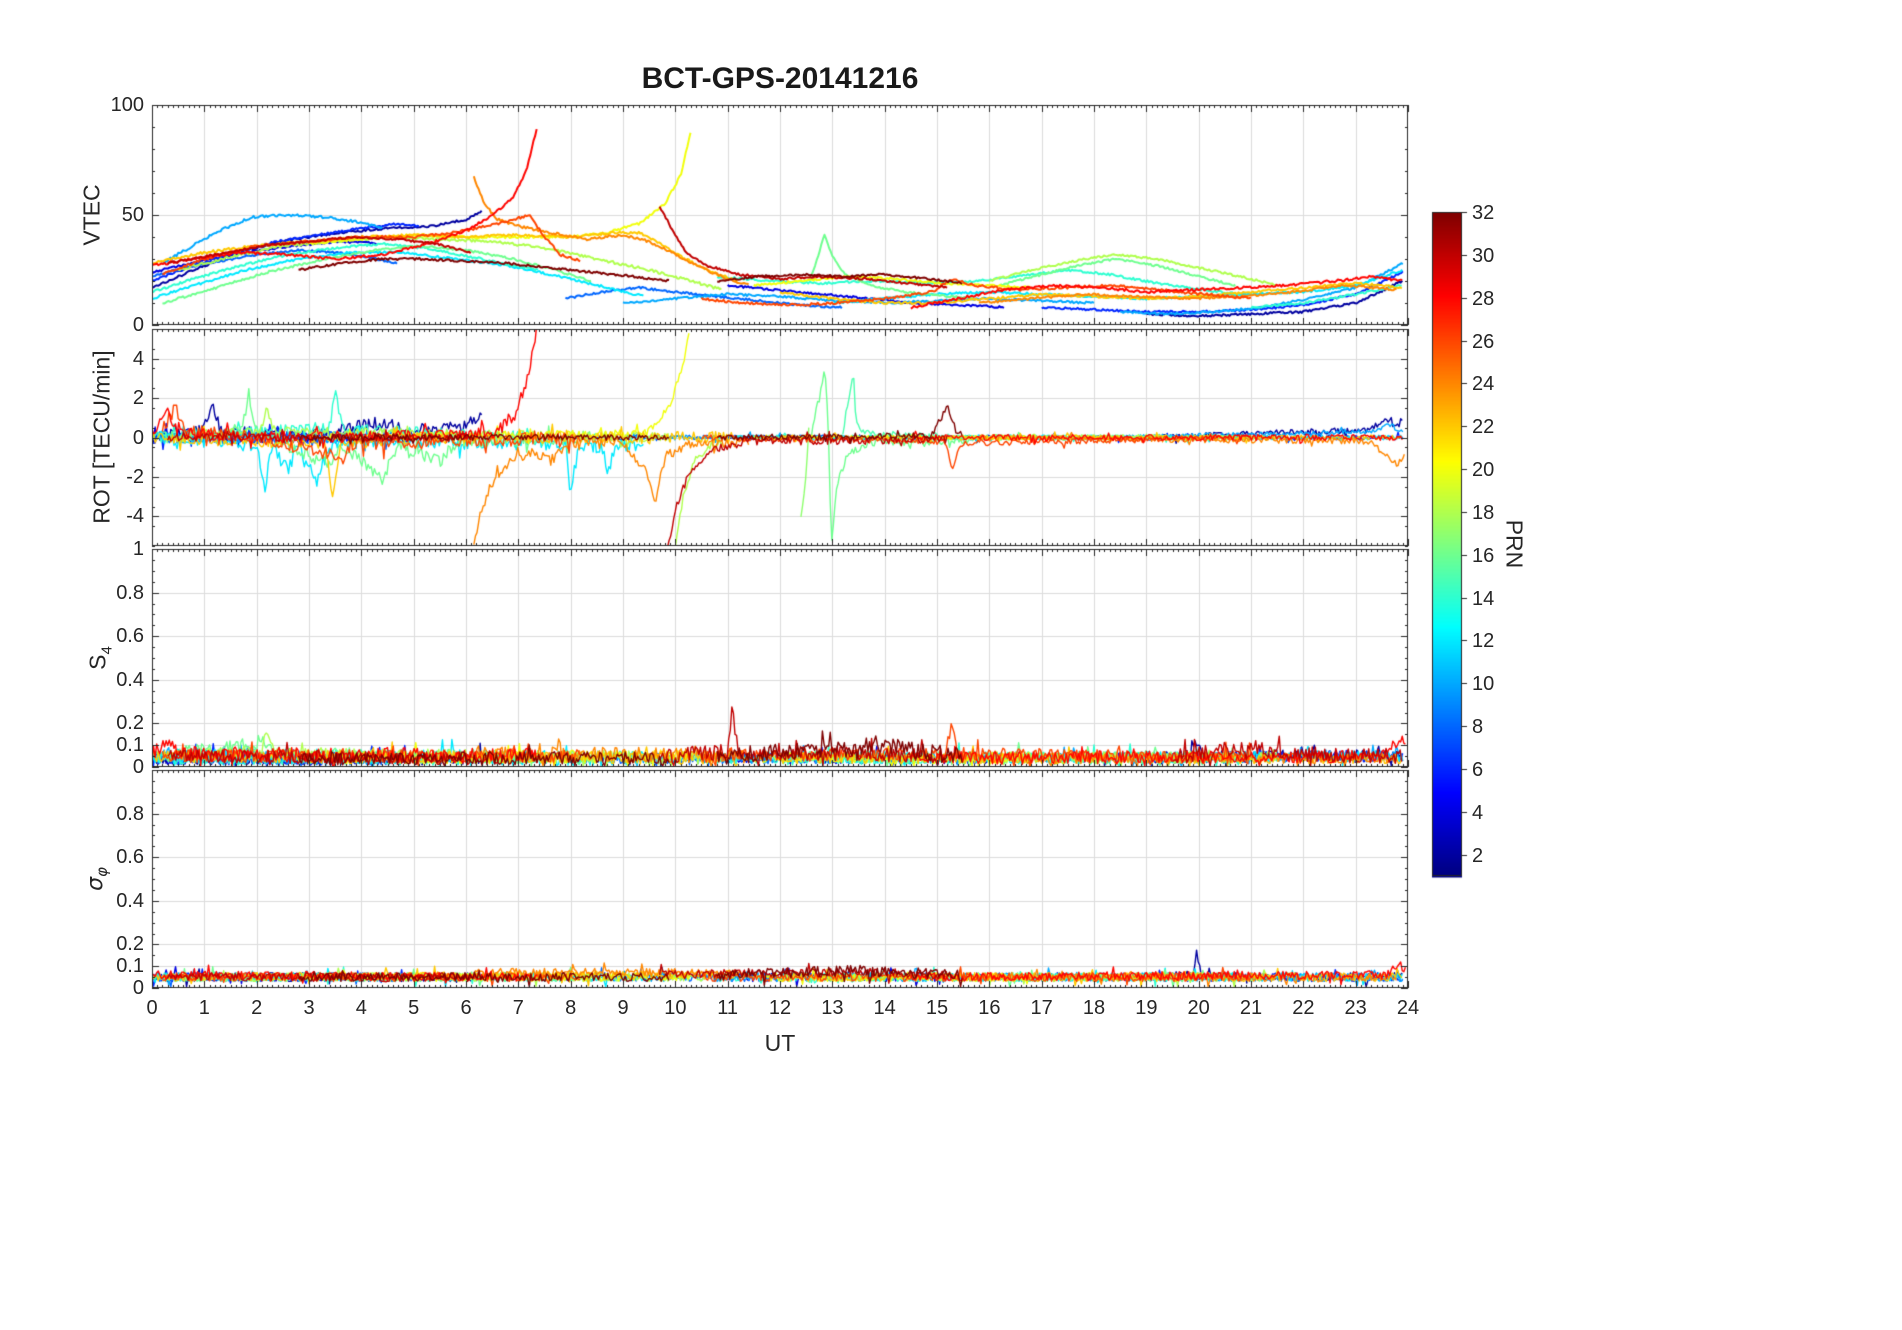 Image resolution: width=1902 pixels, height=1330 pixels. I want to click on x-tick-label: 18, so click(1094, 1008).